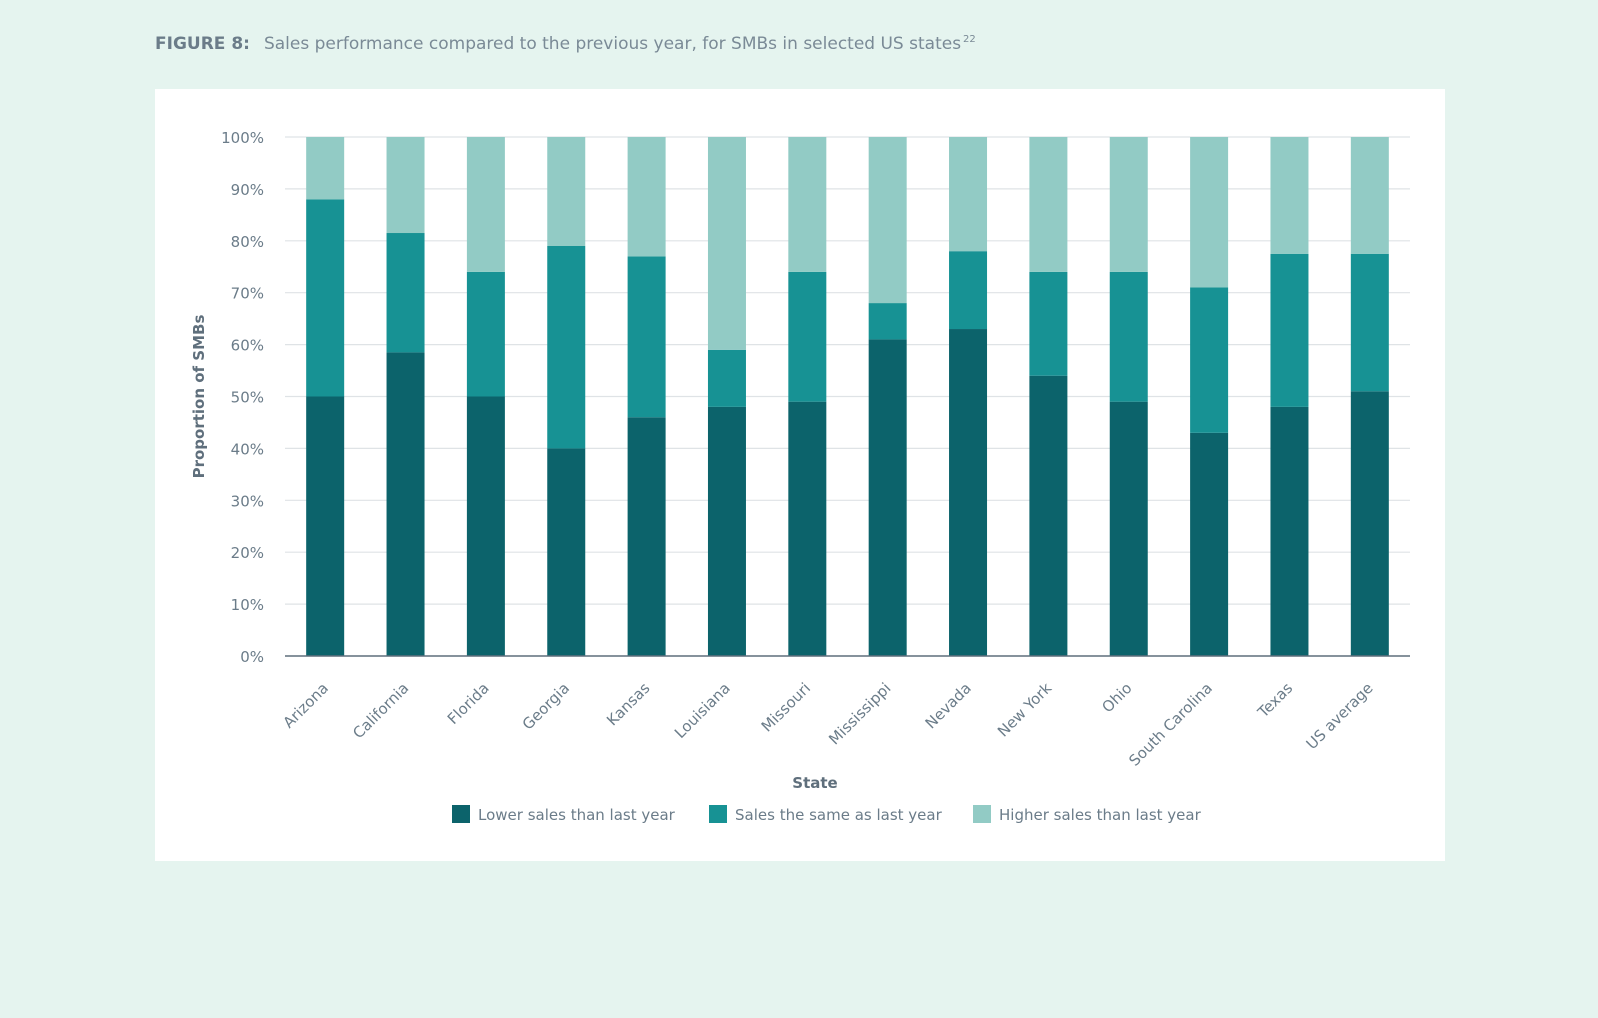 Image resolution: width=1598 pixels, height=1018 pixels. I want to click on x-tick-label: Georgia, so click(546, 706).